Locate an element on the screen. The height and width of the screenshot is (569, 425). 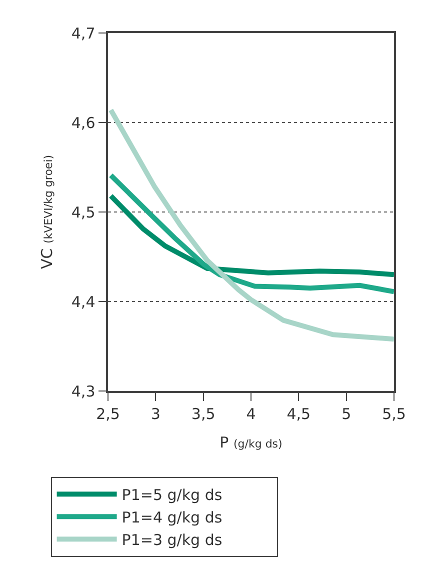
y-tick-label: 4,3 is located at coordinates (83, 391).